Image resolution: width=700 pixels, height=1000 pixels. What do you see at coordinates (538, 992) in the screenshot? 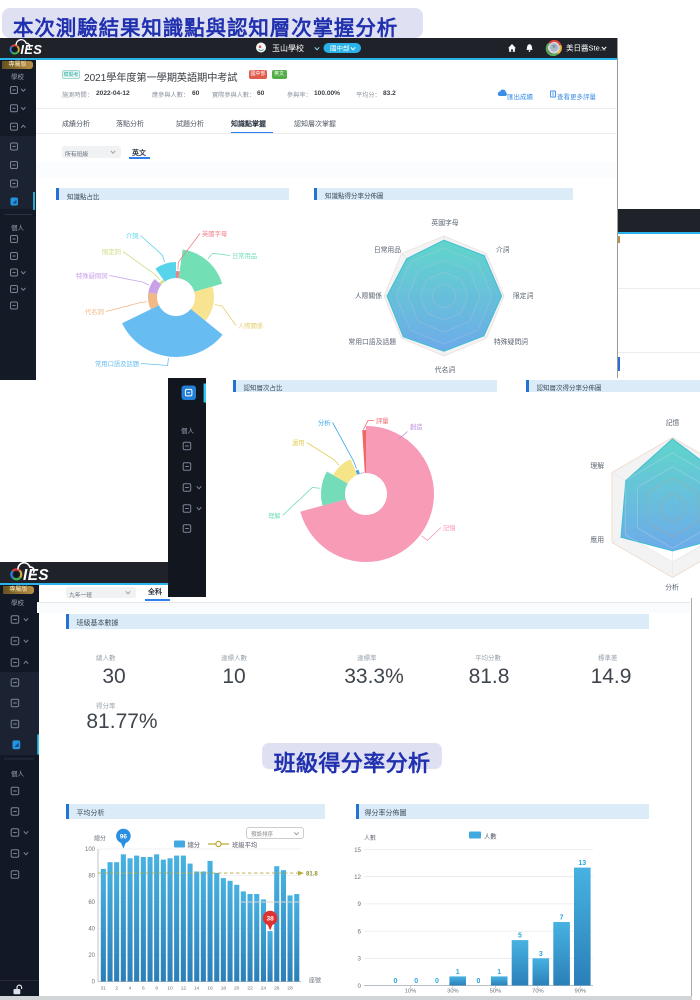
I see `svg-text: 70%` at bounding box center [538, 992].